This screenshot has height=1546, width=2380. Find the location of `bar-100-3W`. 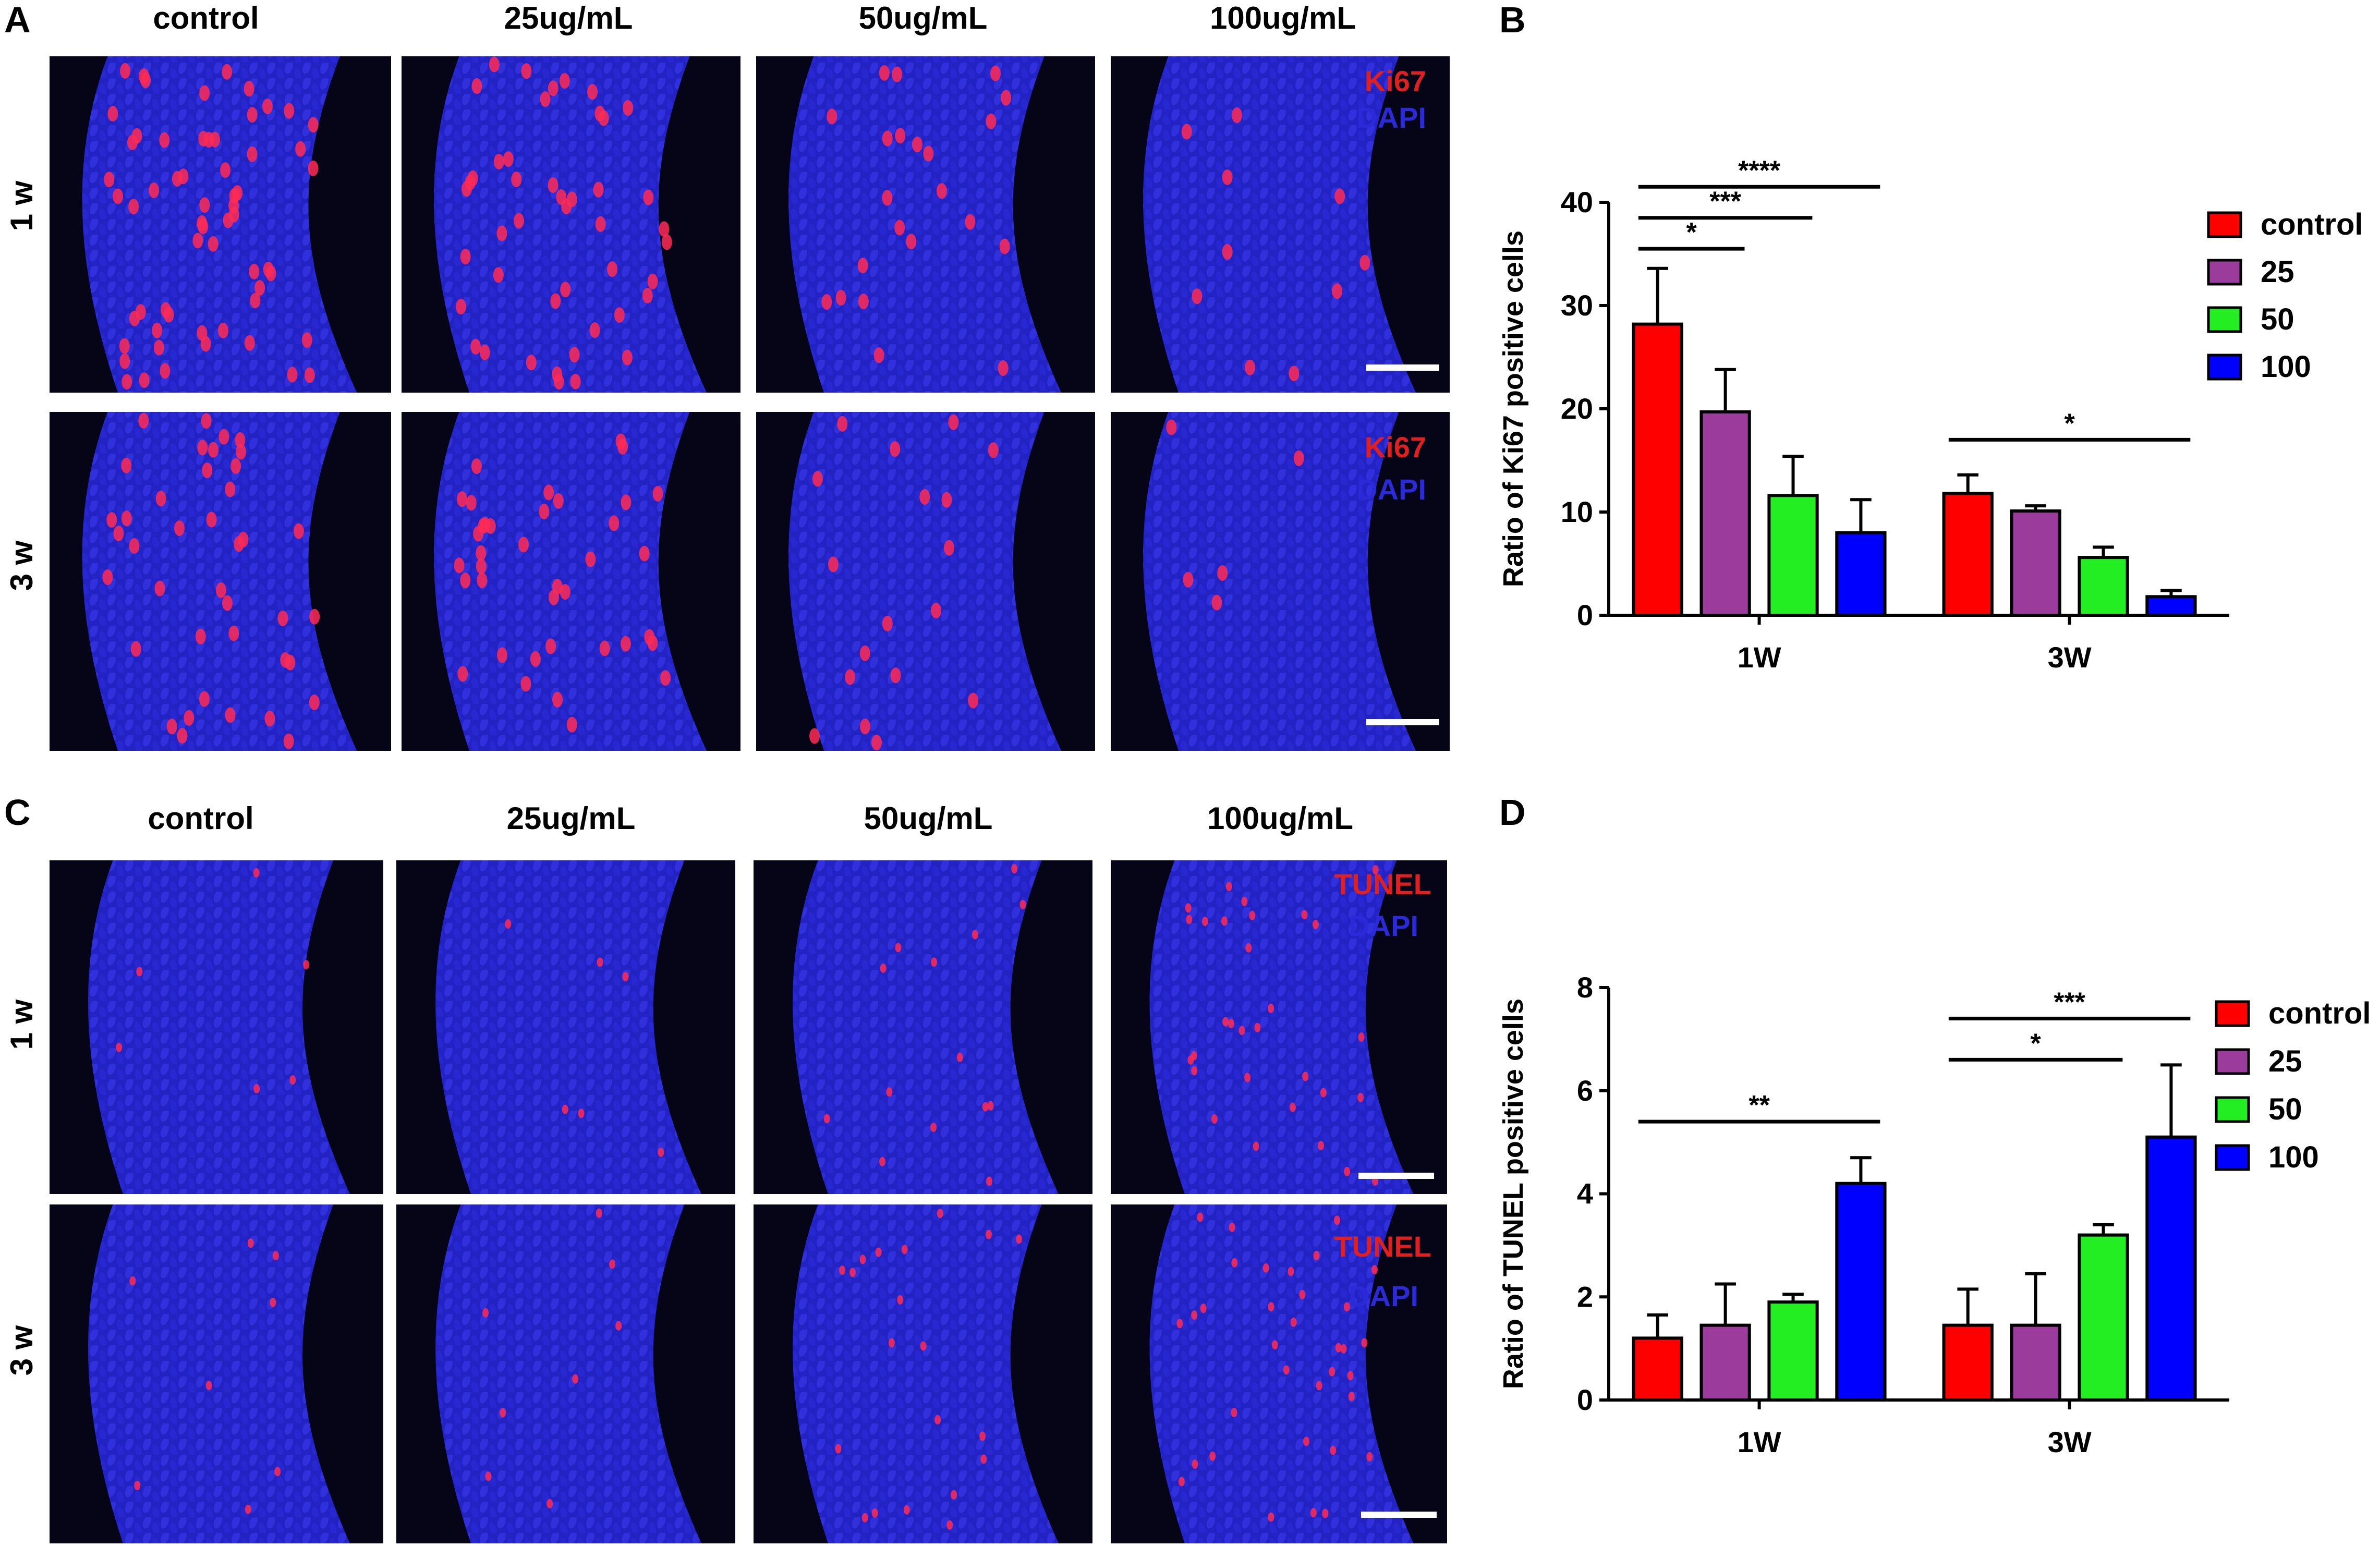

bar-100-3W is located at coordinates (2171, 606).